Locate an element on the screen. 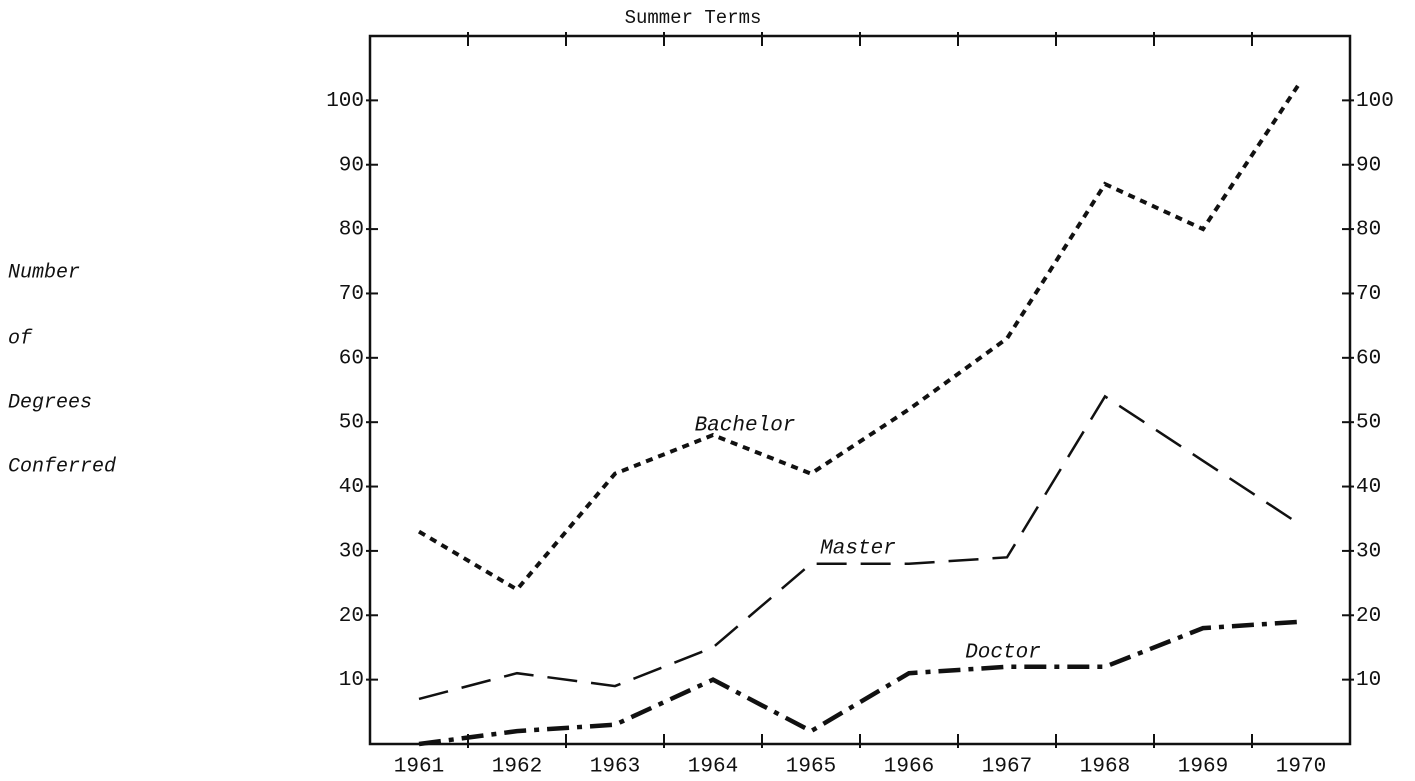 The height and width of the screenshot is (781, 1415). y-axis-label: of is located at coordinates (20, 338).